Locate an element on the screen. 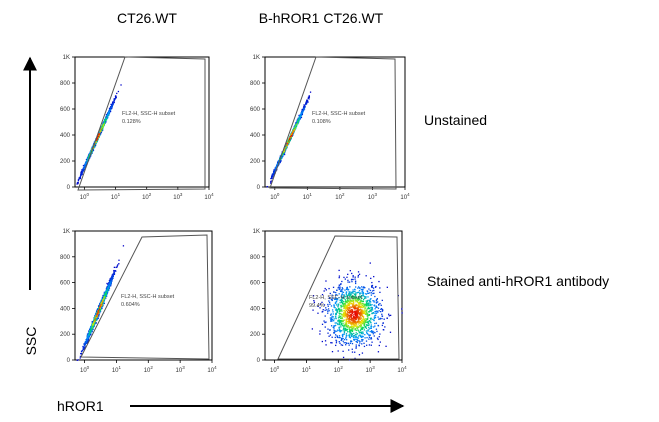 This screenshot has width=659, height=422. x-tick-label: 104 is located at coordinates (212, 369).